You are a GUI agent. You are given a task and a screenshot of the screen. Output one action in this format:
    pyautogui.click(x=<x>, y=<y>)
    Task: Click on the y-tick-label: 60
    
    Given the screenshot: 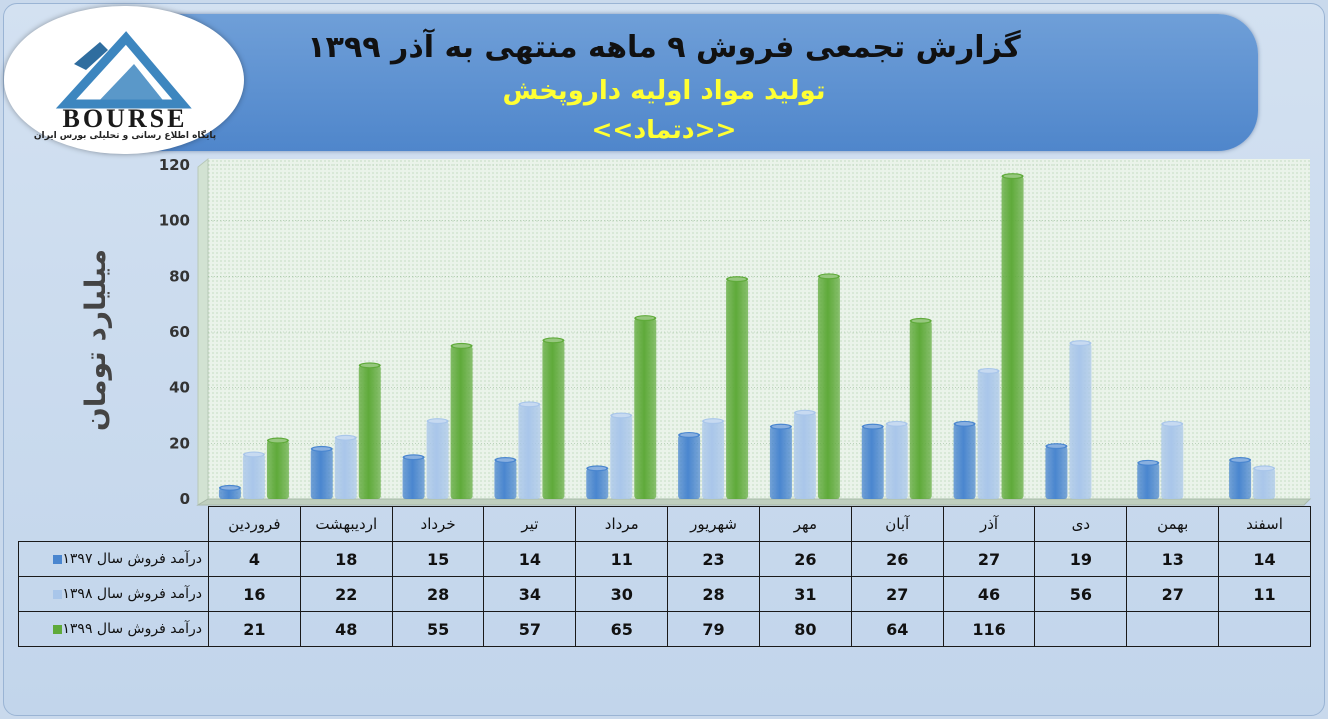 What is the action you would take?
    pyautogui.click(x=179, y=332)
    